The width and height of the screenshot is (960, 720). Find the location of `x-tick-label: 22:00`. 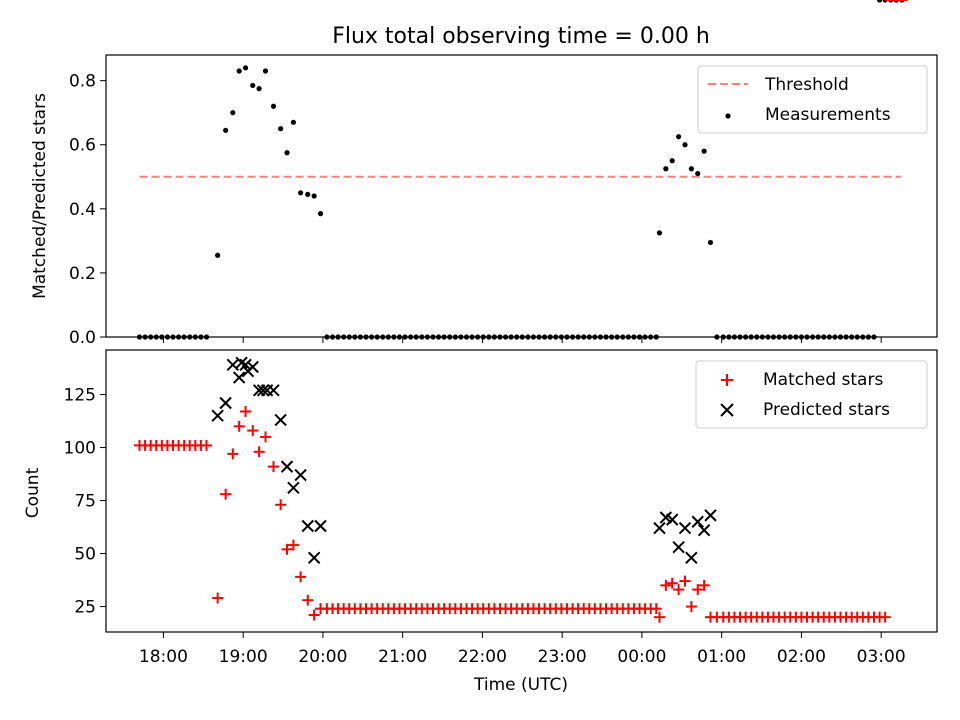

x-tick-label: 22:00 is located at coordinates (482, 657).